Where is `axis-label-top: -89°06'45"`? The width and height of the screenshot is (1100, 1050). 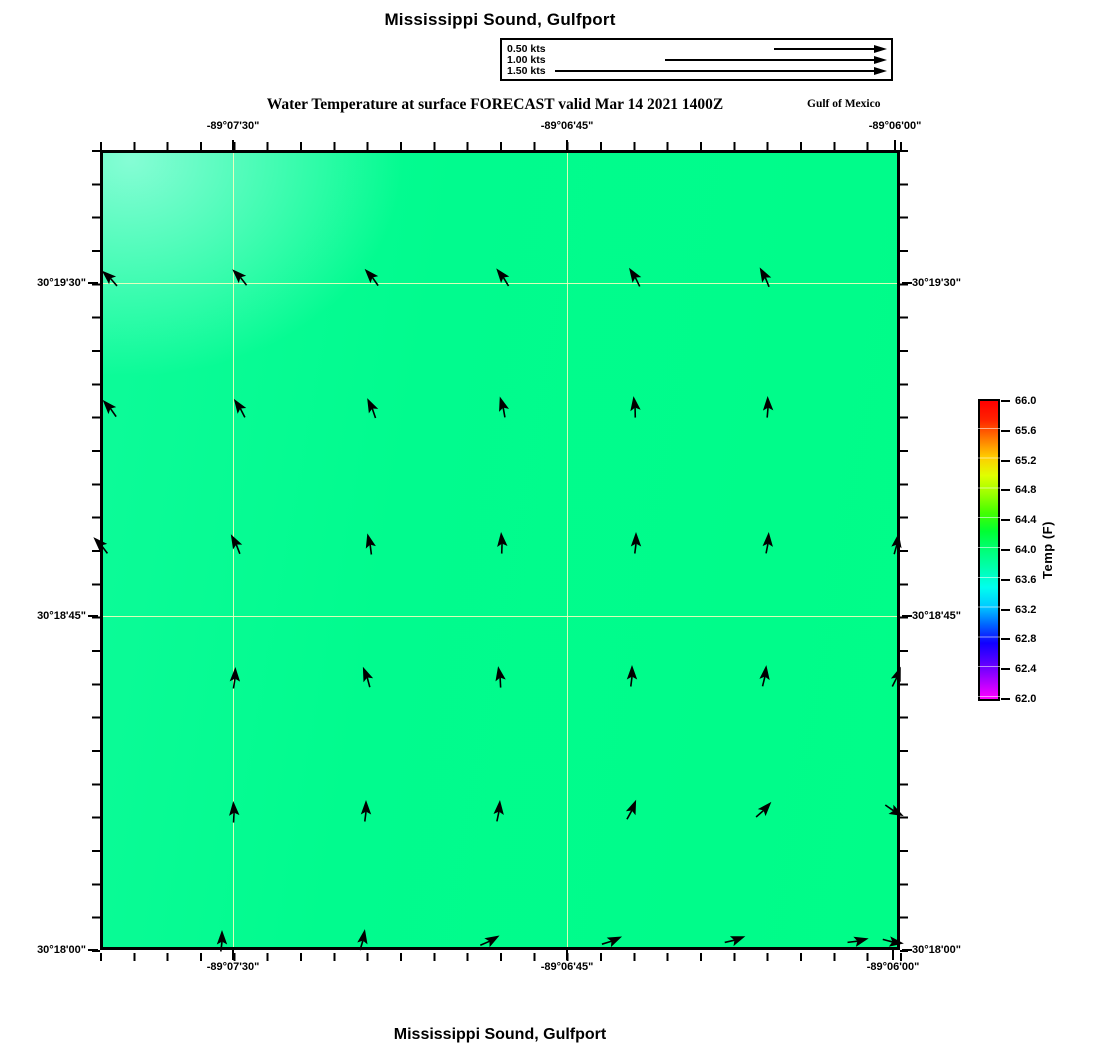
axis-label-top: -89°06'45" is located at coordinates (567, 126).